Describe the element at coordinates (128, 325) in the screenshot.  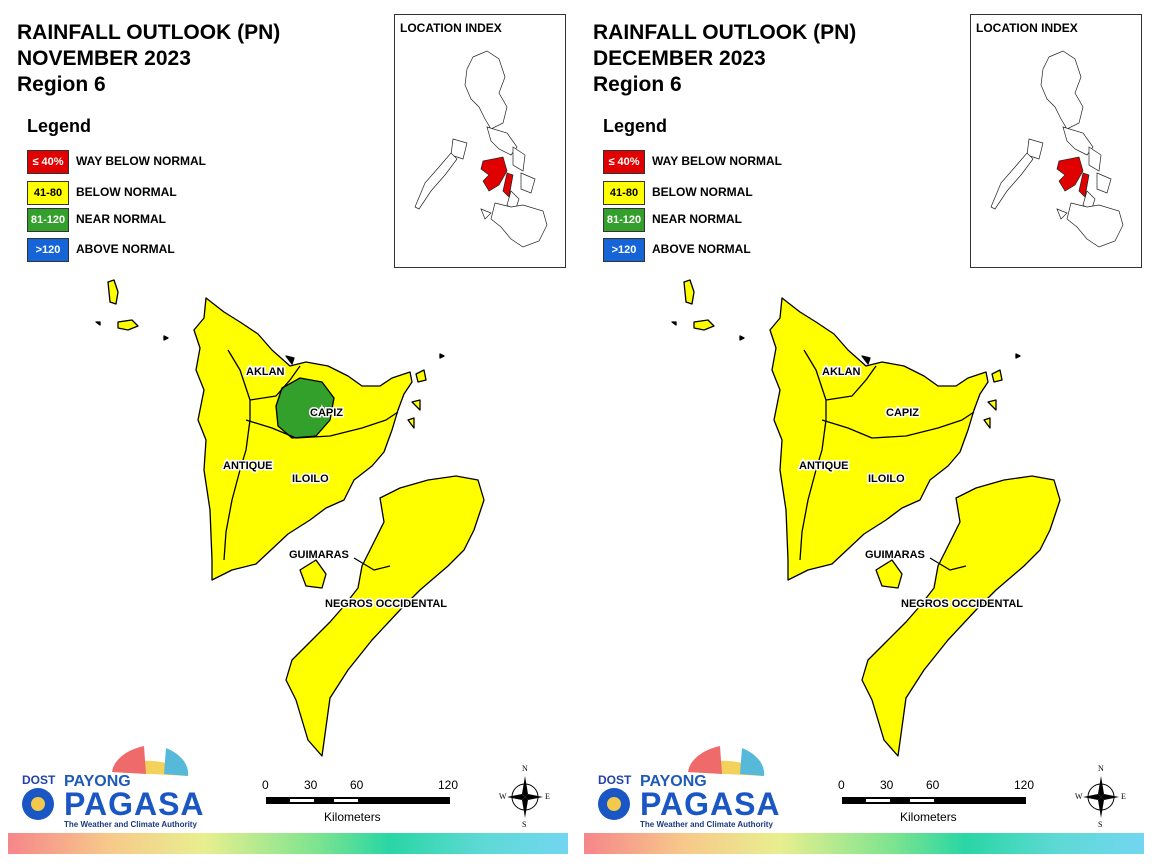
I see `island-boracay-area` at that location.